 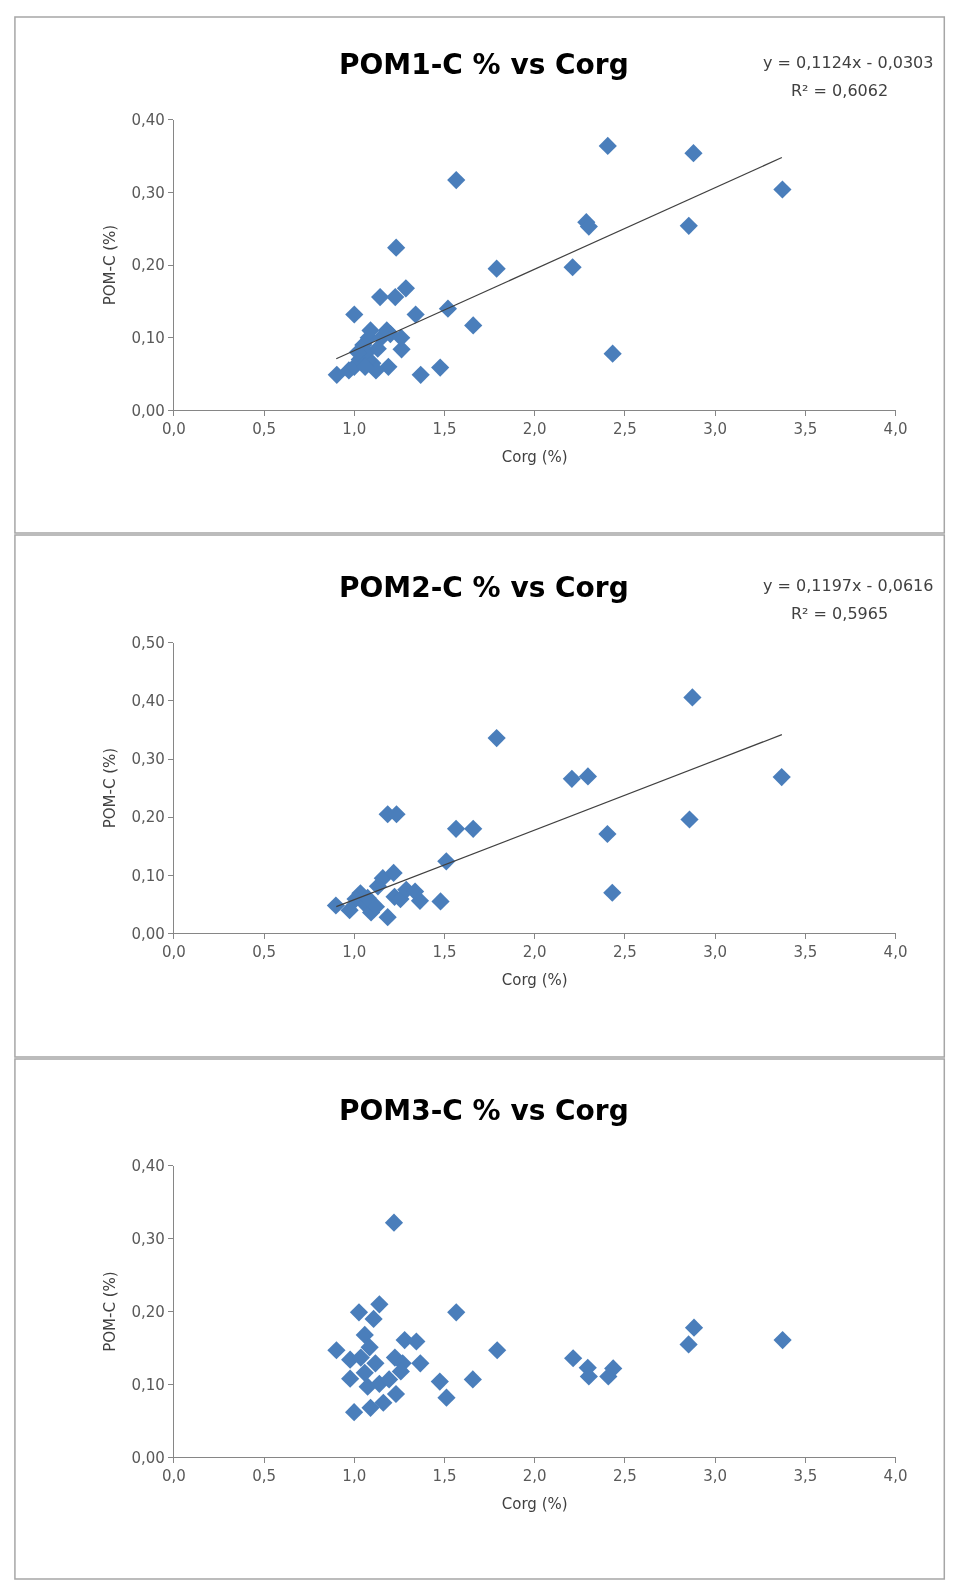 I want to click on chart-title: POM1-C % vs Corg, so click(x=484, y=64).